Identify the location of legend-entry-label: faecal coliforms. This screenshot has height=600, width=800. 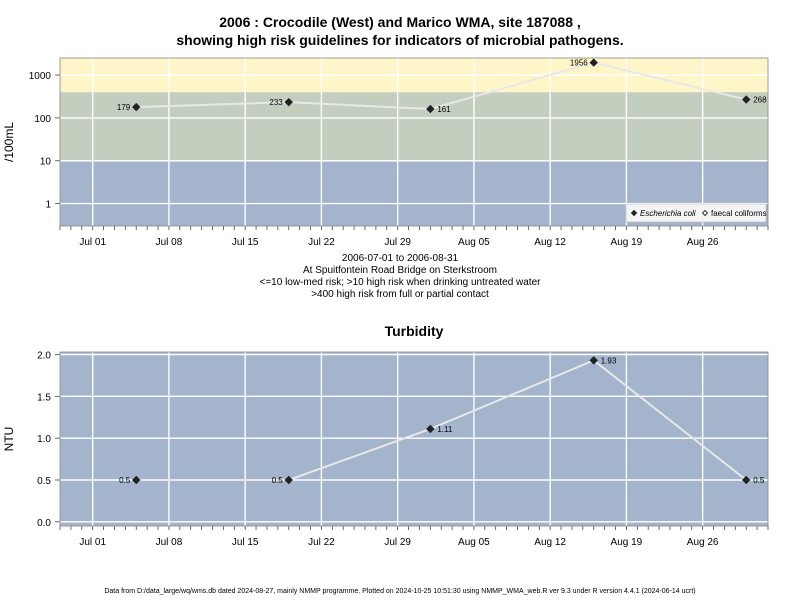
(739, 213).